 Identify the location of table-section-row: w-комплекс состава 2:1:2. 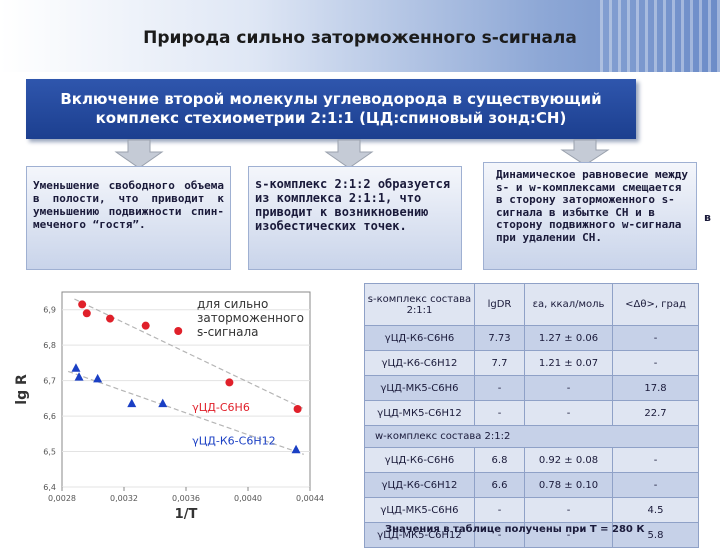
(531, 436).